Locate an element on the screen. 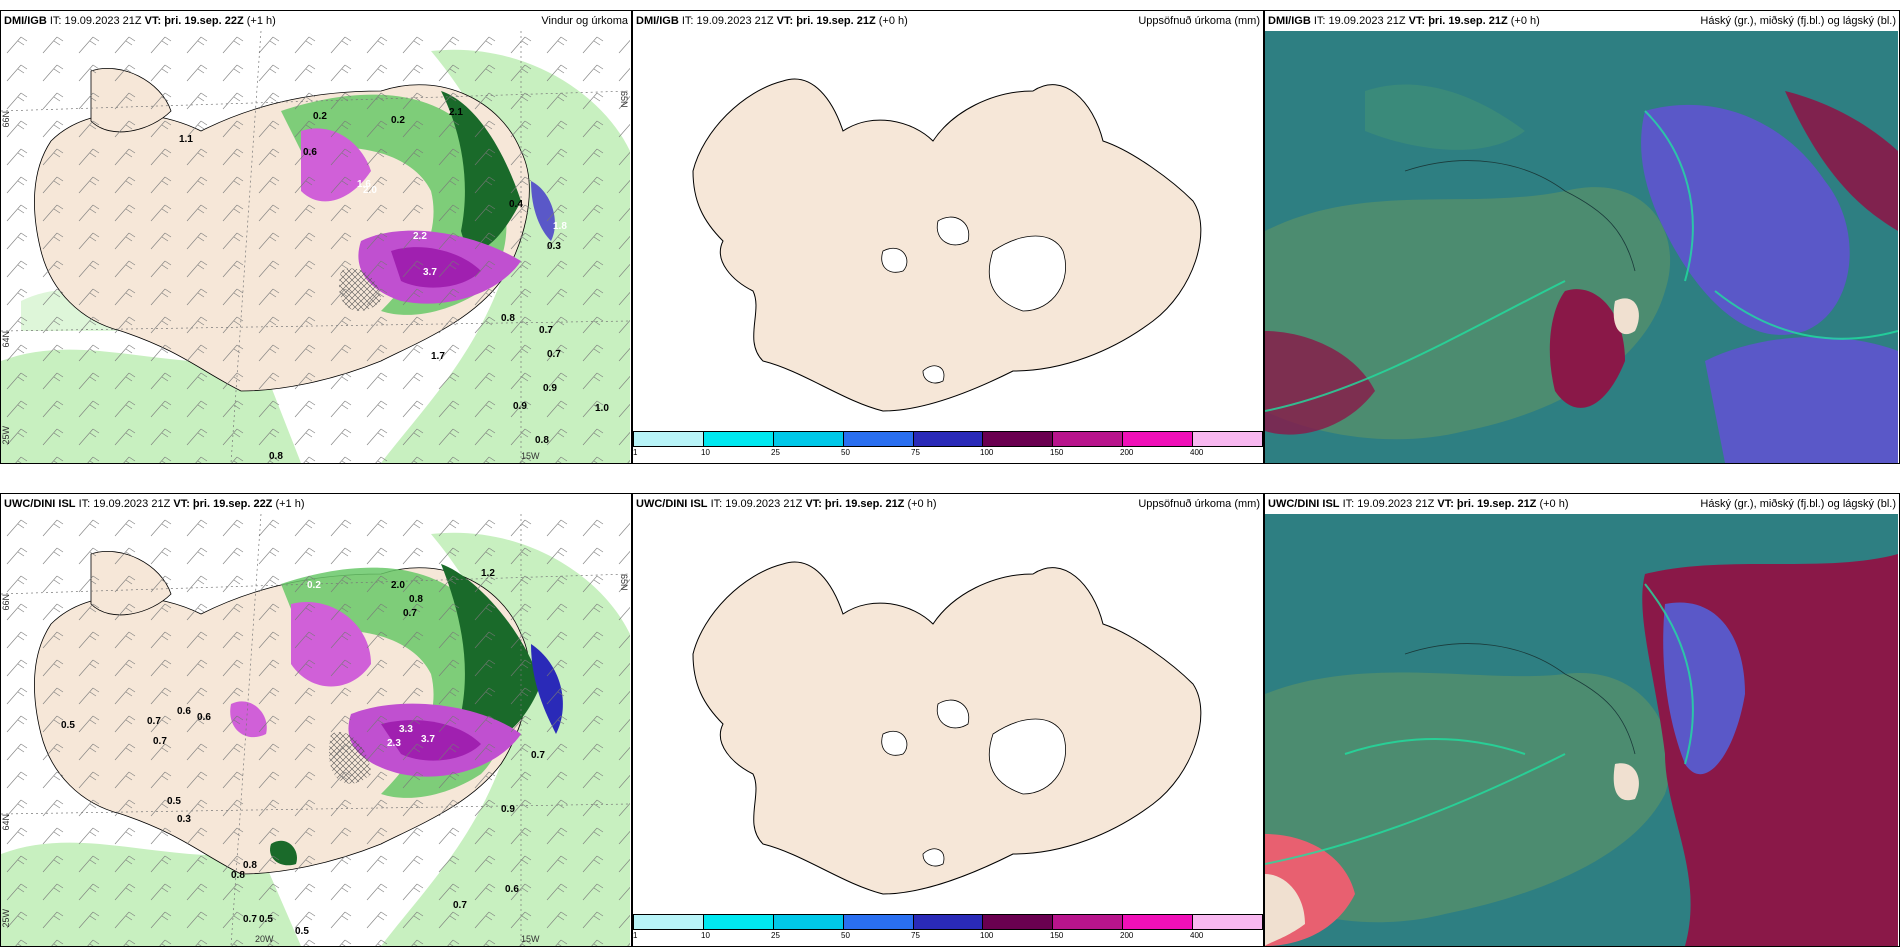 The image size is (1900, 950). lat-tick-label: 66N is located at coordinates (6, 119).